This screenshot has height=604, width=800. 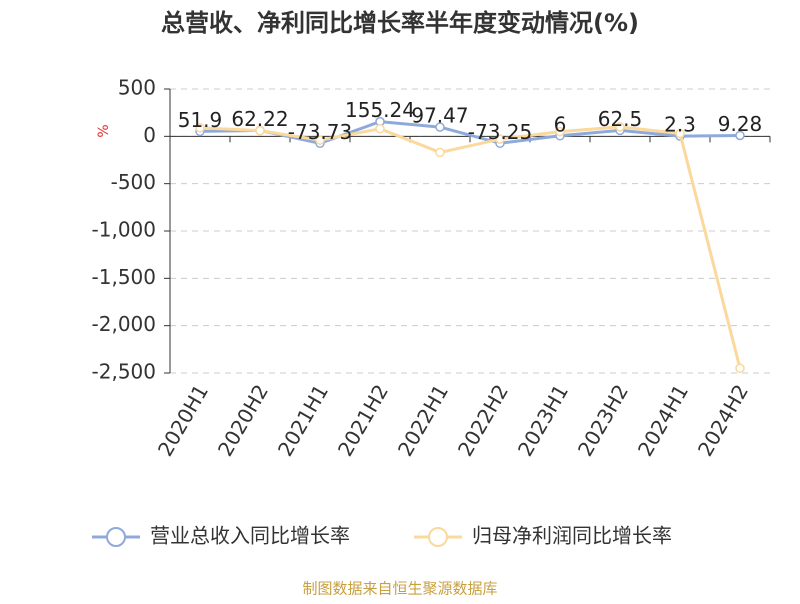 I want to click on x-tick-label: 2023H1, so click(x=543, y=420).